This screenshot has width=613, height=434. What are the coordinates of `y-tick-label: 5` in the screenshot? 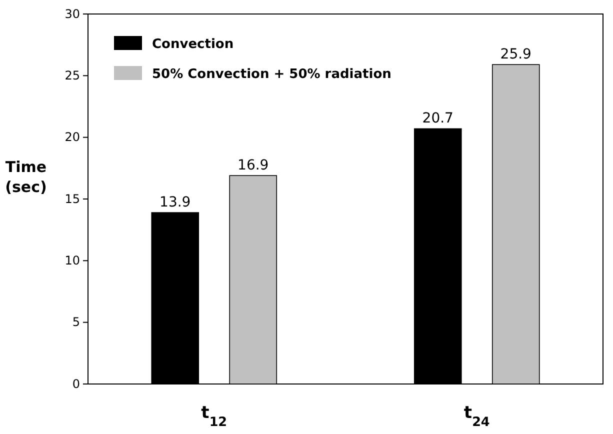 It's located at (76, 322).